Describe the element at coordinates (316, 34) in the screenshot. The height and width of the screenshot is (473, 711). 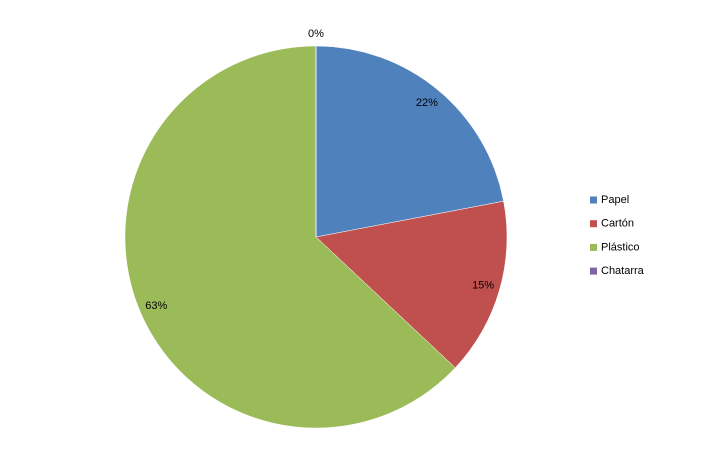
I see `data-label: 0%` at that location.